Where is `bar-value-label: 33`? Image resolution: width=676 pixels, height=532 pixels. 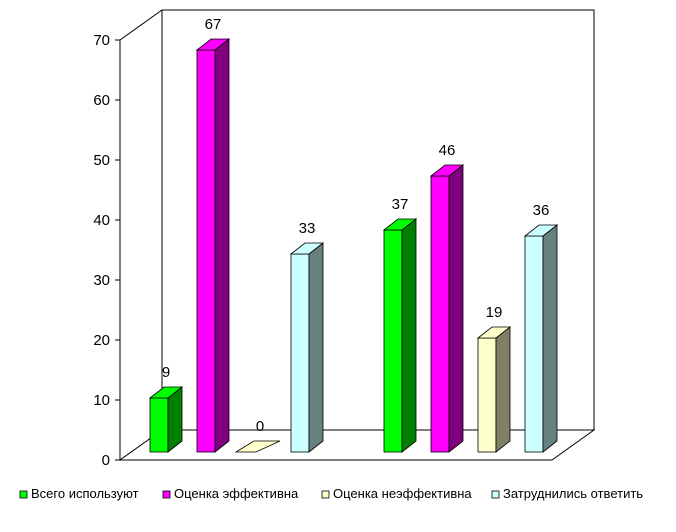 bar-value-label: 33 is located at coordinates (307, 228).